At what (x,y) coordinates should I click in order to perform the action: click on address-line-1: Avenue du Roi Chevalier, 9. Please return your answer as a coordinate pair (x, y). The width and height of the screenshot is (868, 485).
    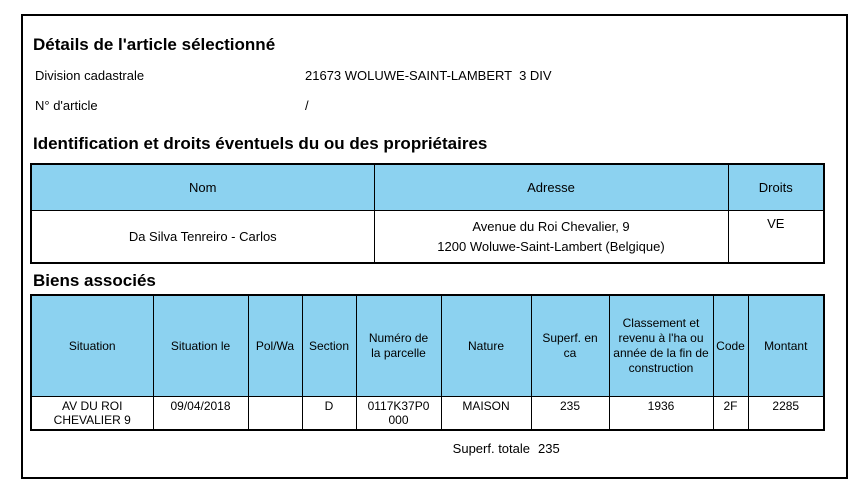
    Looking at the image, I should click on (551, 226).